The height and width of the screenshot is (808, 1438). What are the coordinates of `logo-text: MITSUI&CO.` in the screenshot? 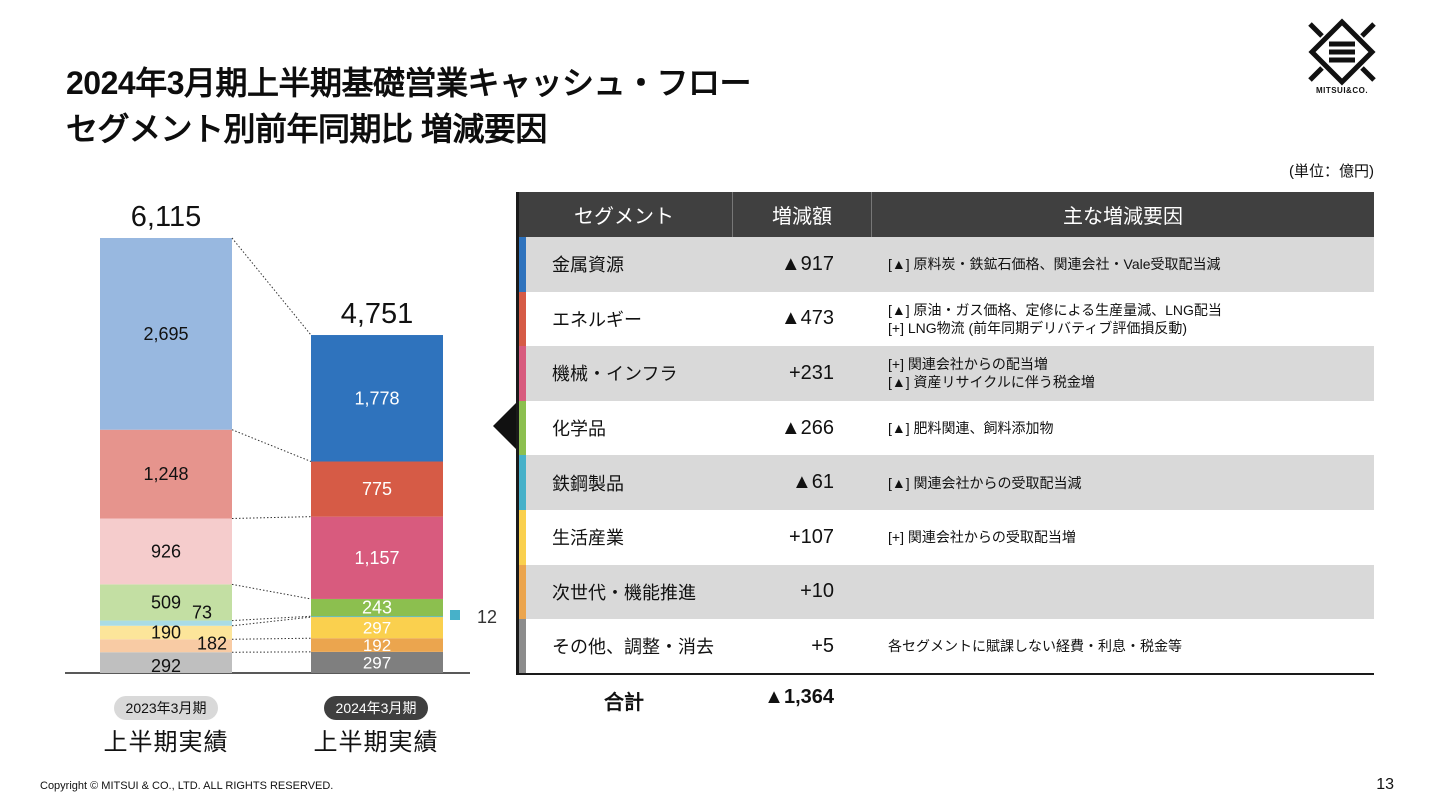 It's located at (1342, 90).